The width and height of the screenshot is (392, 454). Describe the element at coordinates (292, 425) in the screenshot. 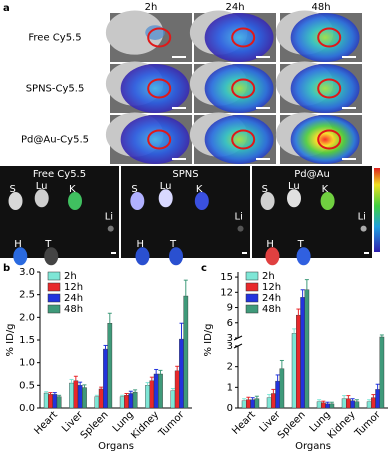

I see `x-tick-label: Spleen` at that location.